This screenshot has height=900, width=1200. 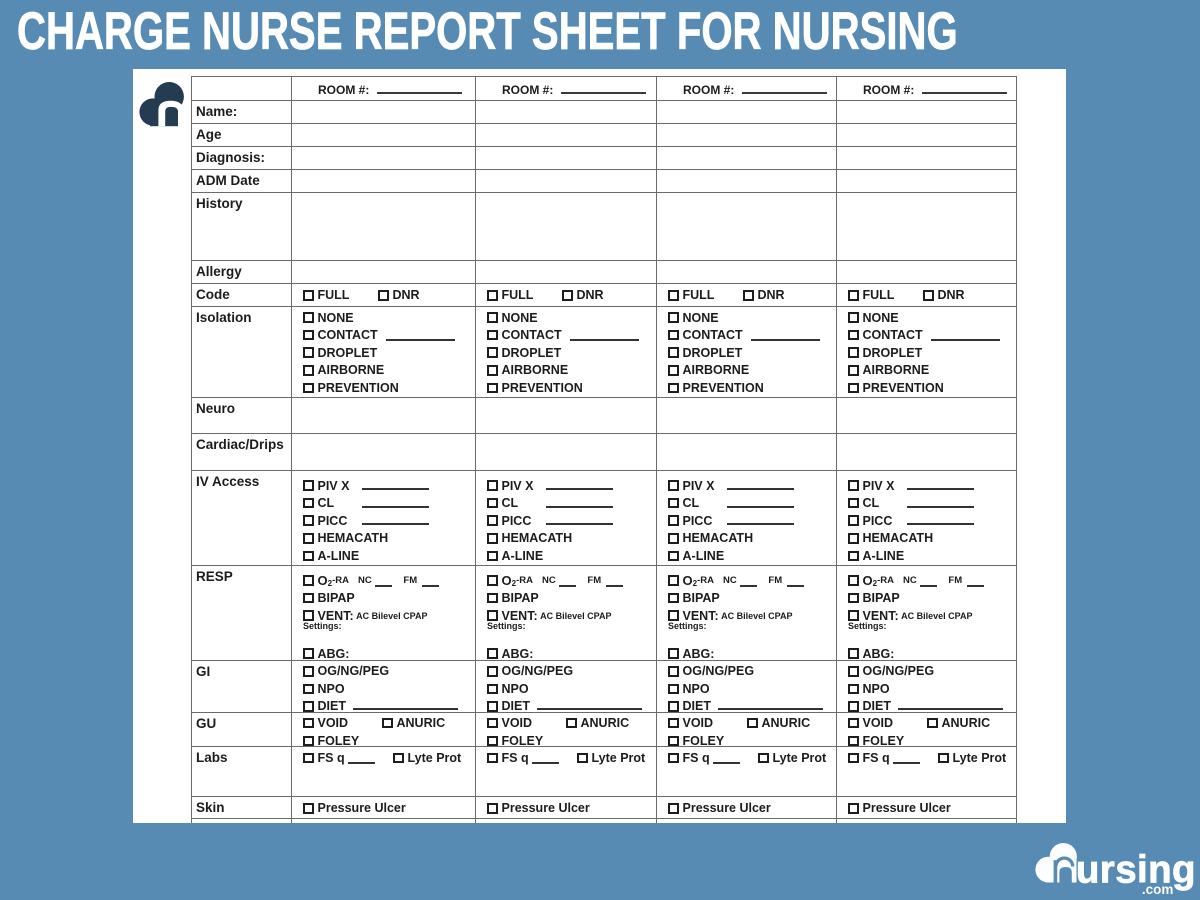 What do you see at coordinates (1158, 889) in the screenshot?
I see `svg-text: .com` at bounding box center [1158, 889].